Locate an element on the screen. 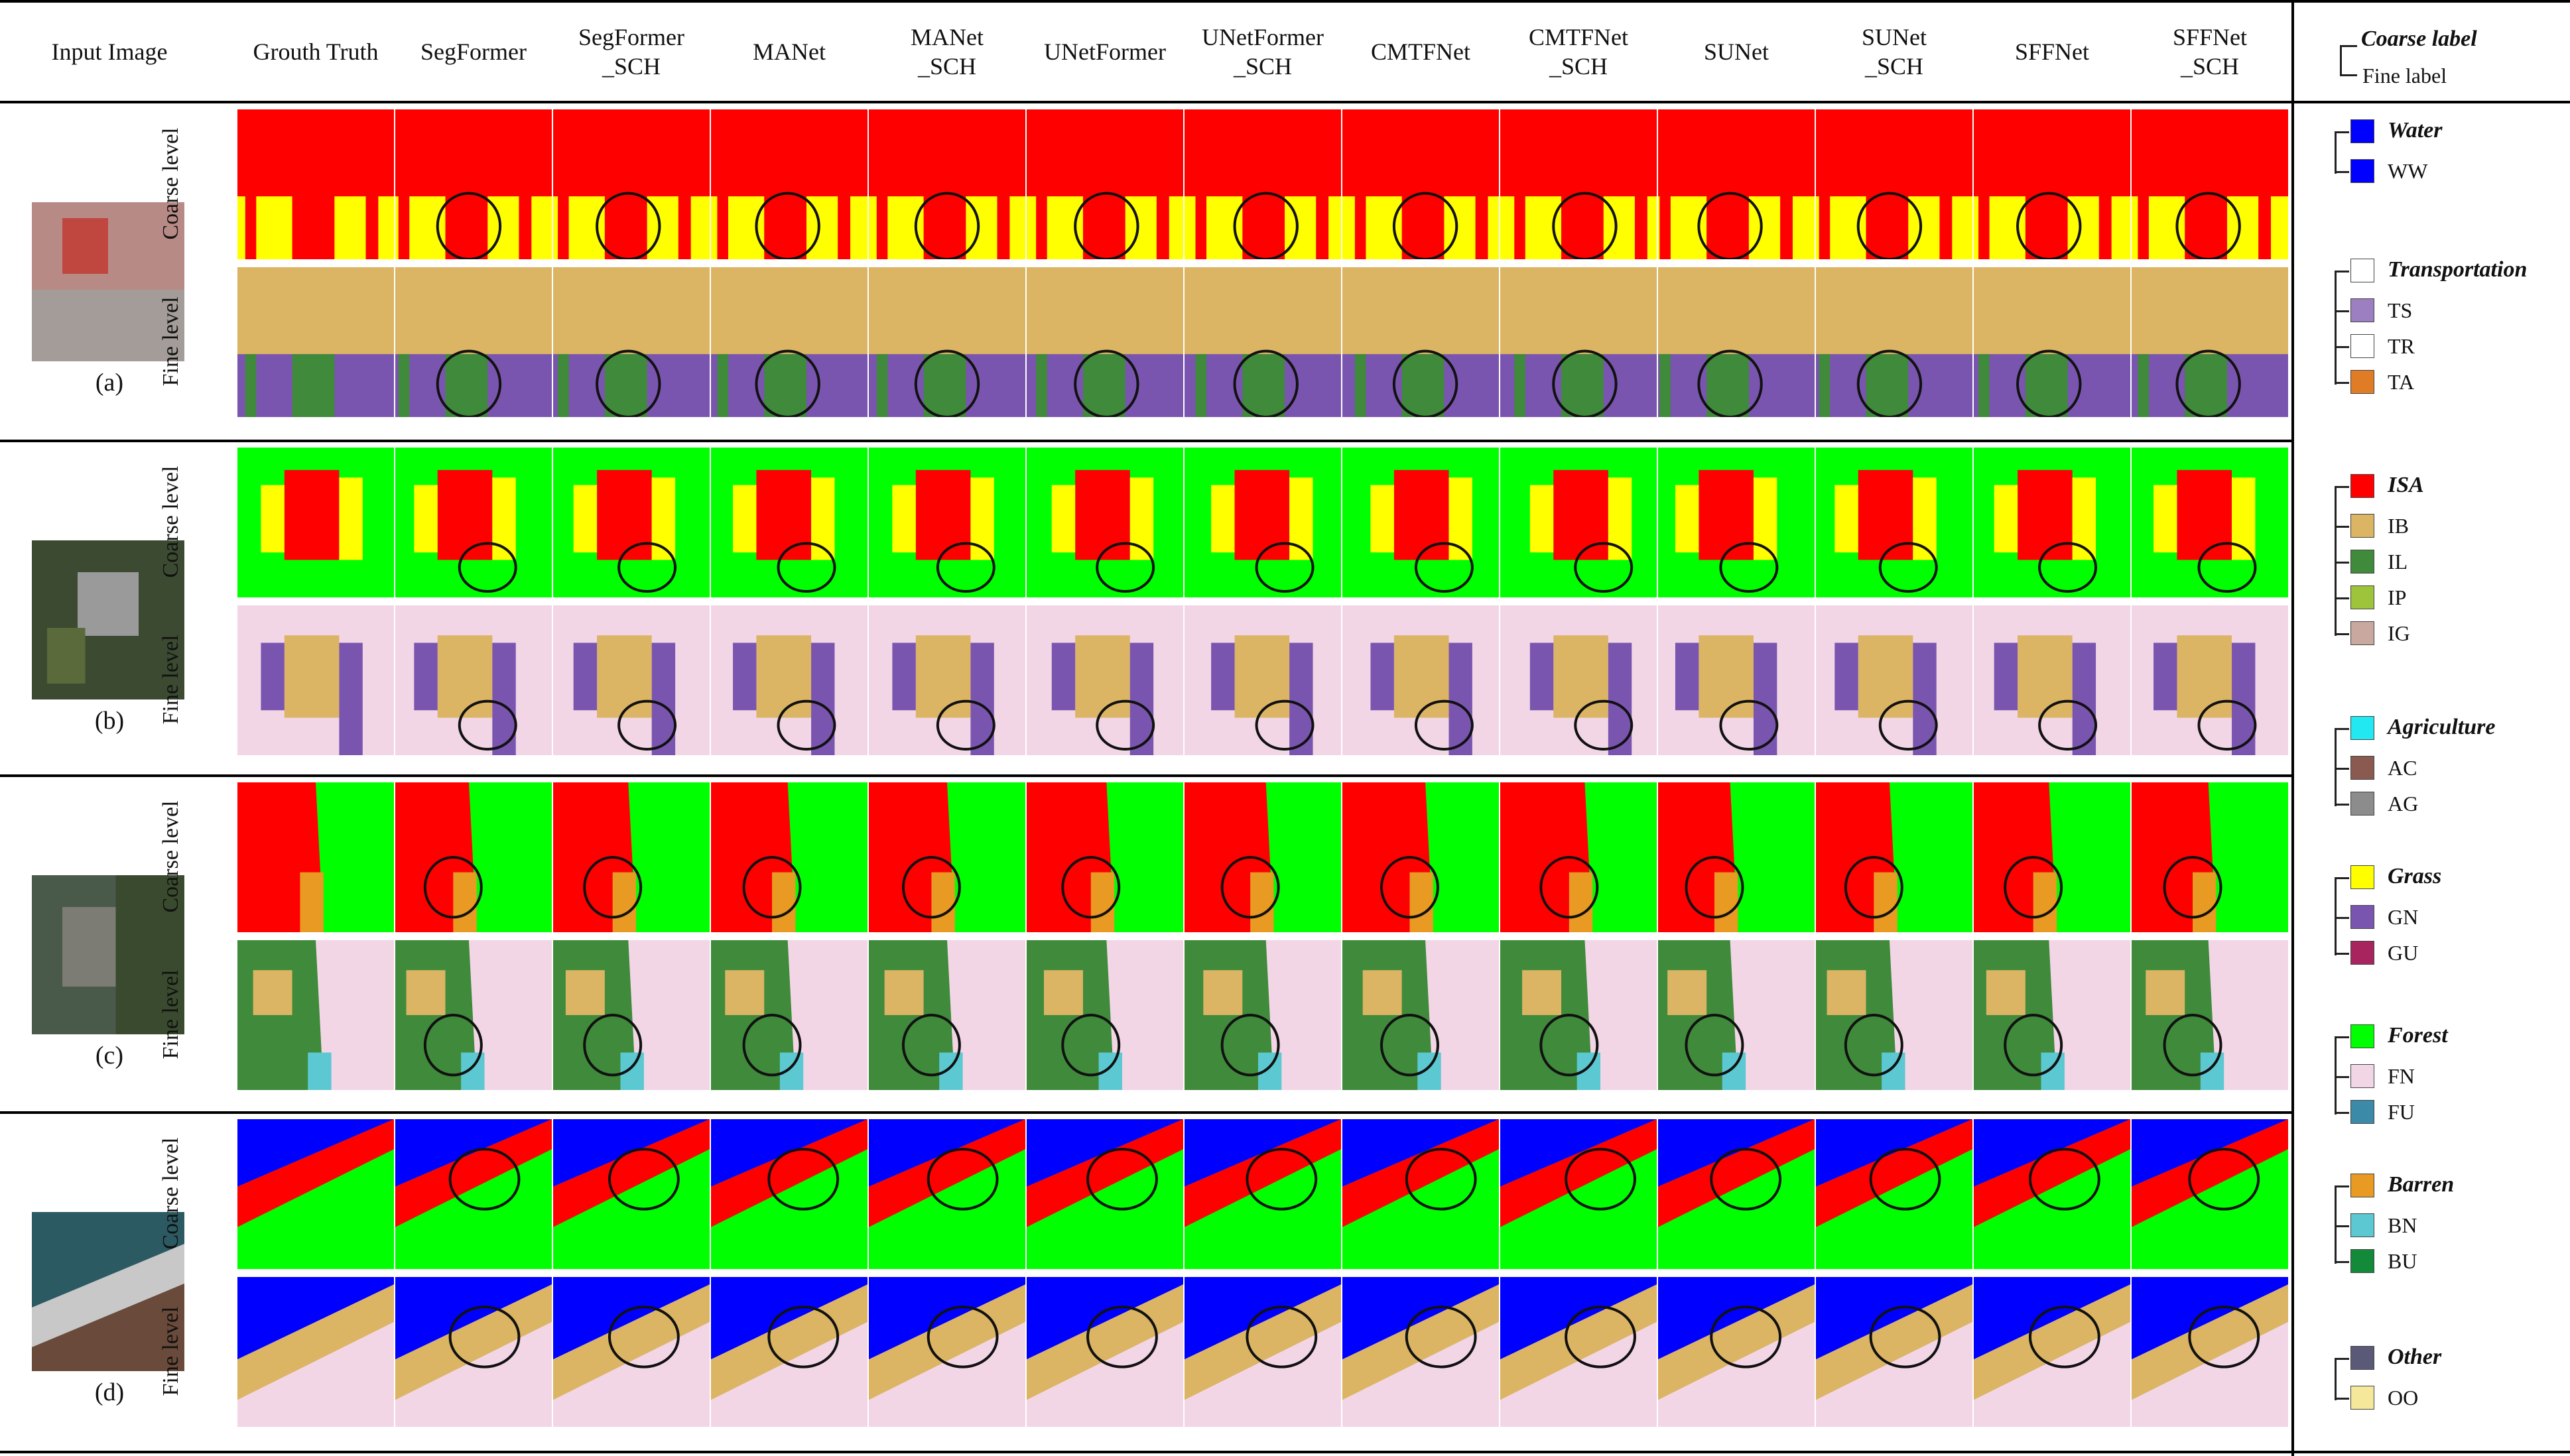 This screenshot has height=1456, width=2570. legend-swatch-forest is located at coordinates (2362, 1036).